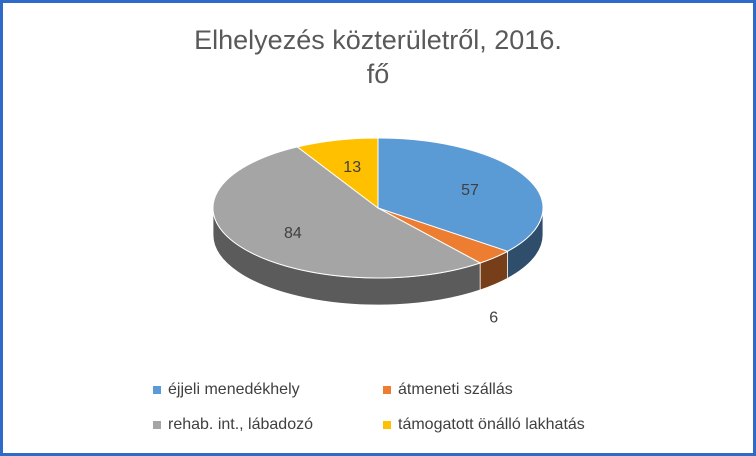 The height and width of the screenshot is (456, 756). What do you see at coordinates (387, 390) in the screenshot?
I see `legend-swatch-atmeneti` at bounding box center [387, 390].